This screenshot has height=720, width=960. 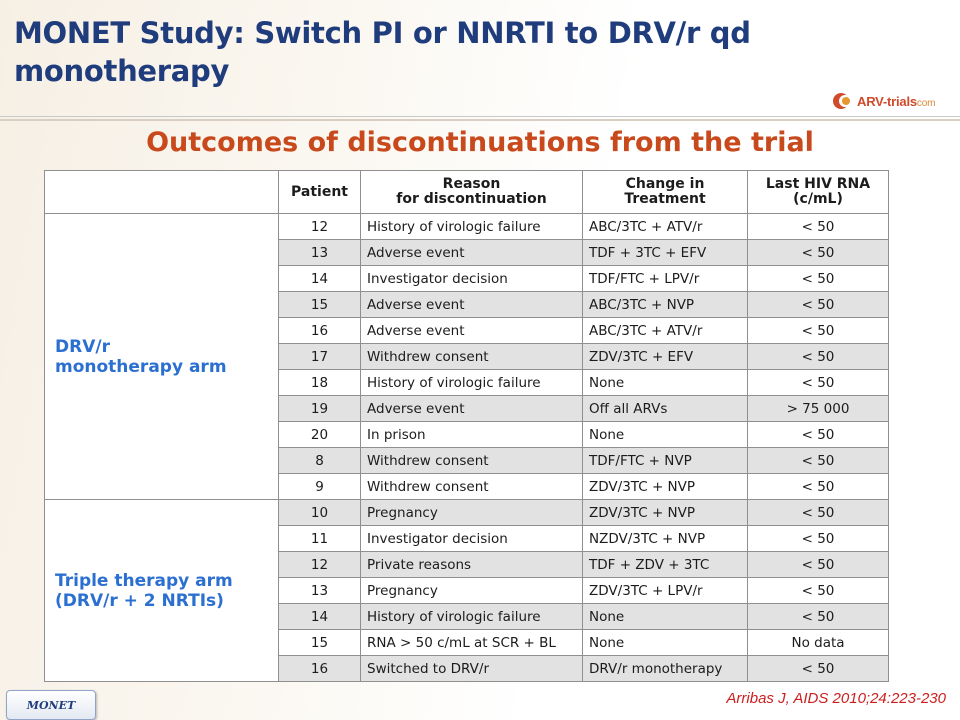 What do you see at coordinates (818, 642) in the screenshot?
I see `rna-cell: No data` at bounding box center [818, 642].